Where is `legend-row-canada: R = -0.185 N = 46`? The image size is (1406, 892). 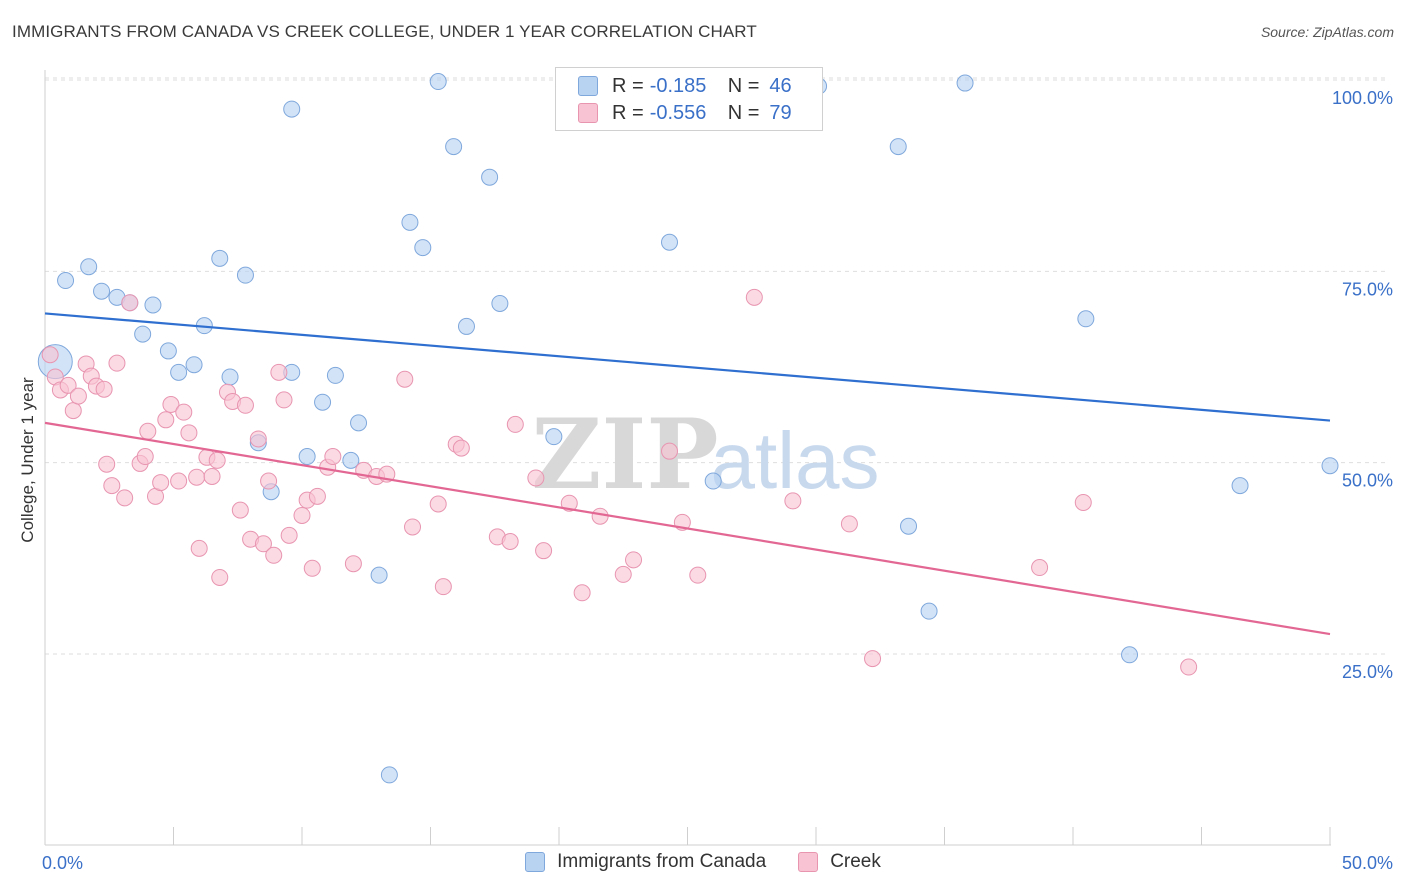 legend-row-canada: R = -0.185 N = 46 is located at coordinates (685, 86).